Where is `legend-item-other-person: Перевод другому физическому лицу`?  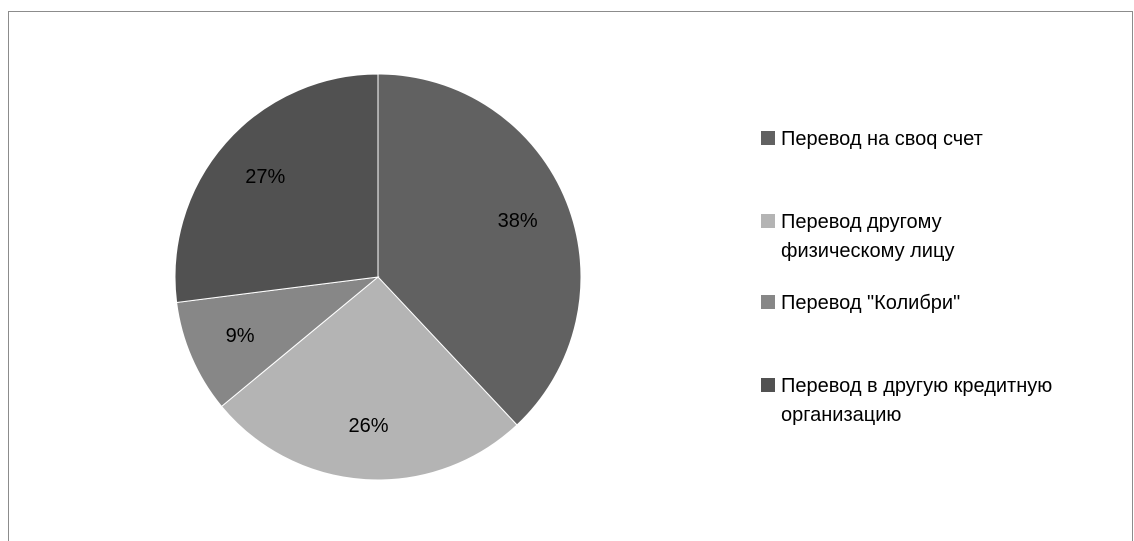
legend-item-other-person: Перевод другому физическому лицу is located at coordinates (946, 237).